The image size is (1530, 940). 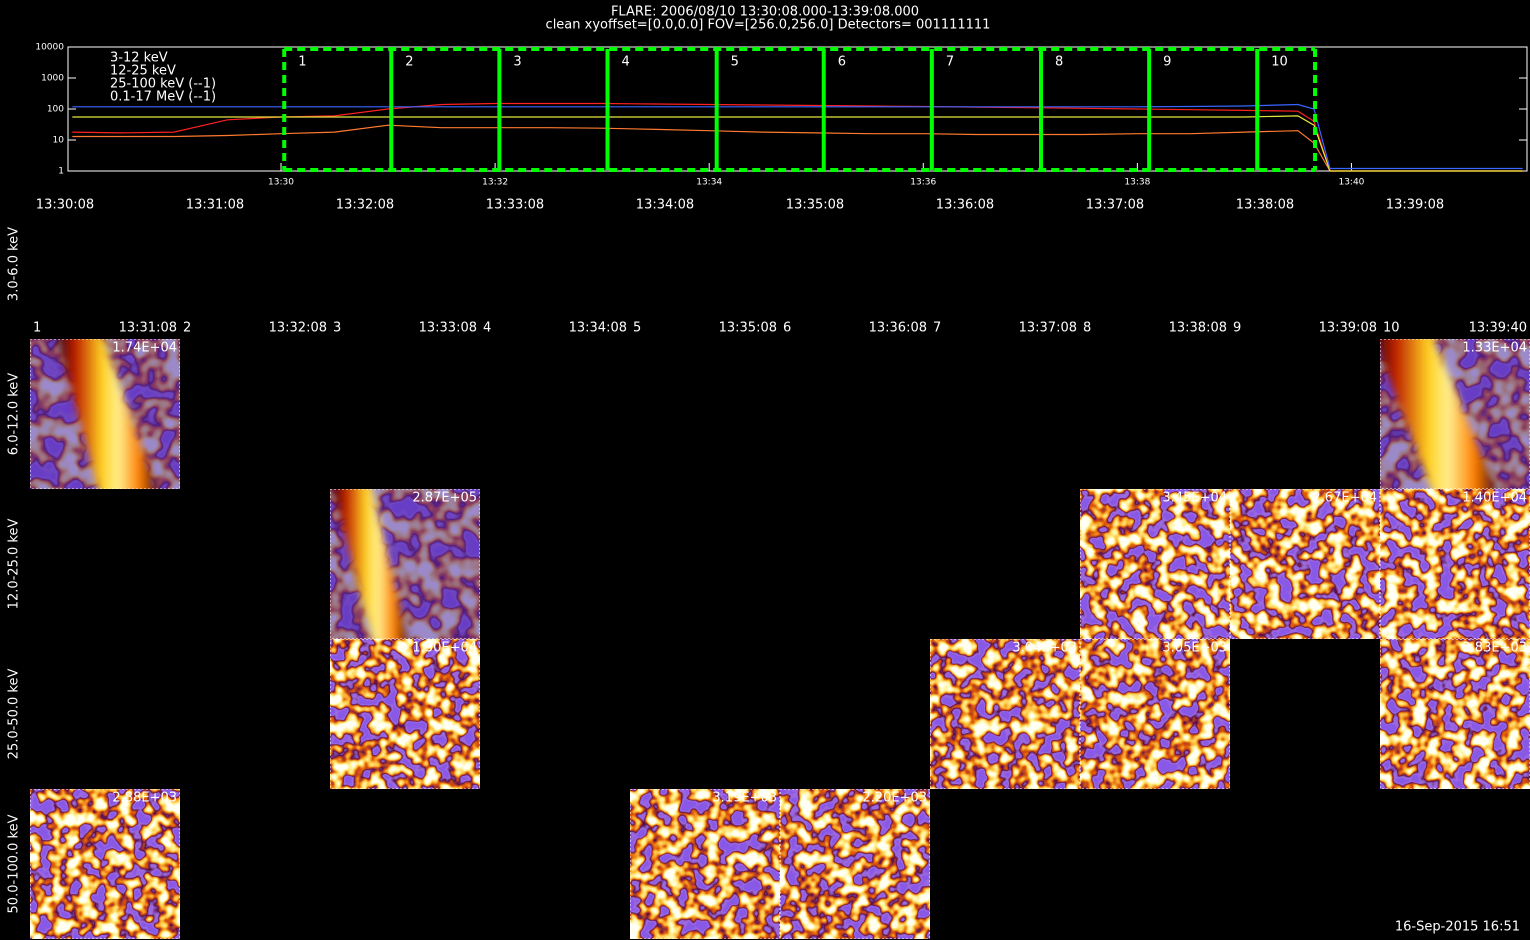 I want to click on energy-label: 25.0-50.0 keV, so click(x=14, y=714).